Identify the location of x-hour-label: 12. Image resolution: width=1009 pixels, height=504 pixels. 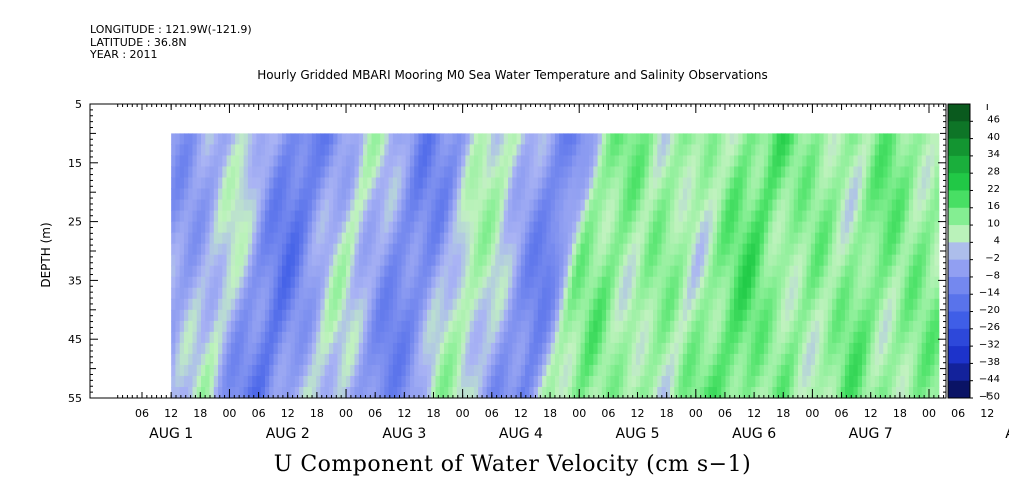
(987, 413).